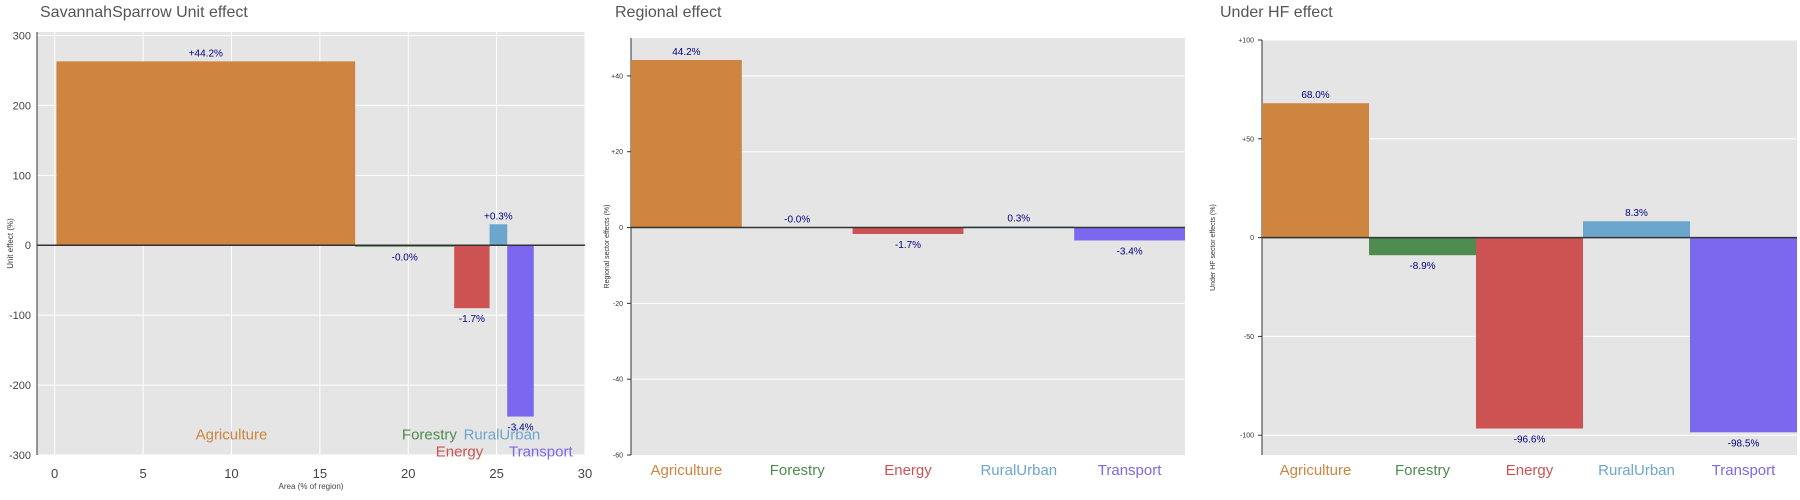 Image resolution: width=1800 pixels, height=500 pixels. Describe the element at coordinates (206, 53) in the screenshot. I see `data-label-agriculture: +44.2%` at that location.